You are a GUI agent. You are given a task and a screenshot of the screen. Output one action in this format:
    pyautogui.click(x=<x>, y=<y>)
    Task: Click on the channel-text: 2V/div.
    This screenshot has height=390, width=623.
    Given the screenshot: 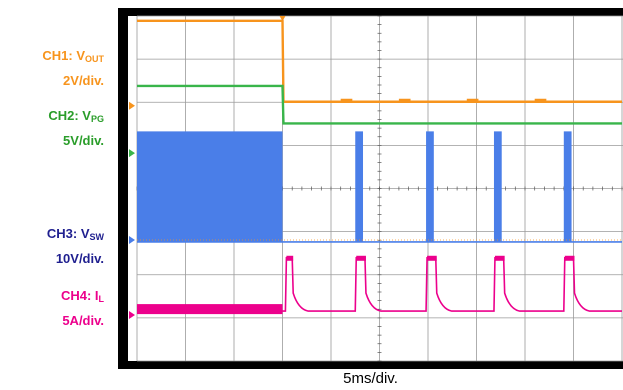 What is the action you would take?
    pyautogui.click(x=83, y=80)
    